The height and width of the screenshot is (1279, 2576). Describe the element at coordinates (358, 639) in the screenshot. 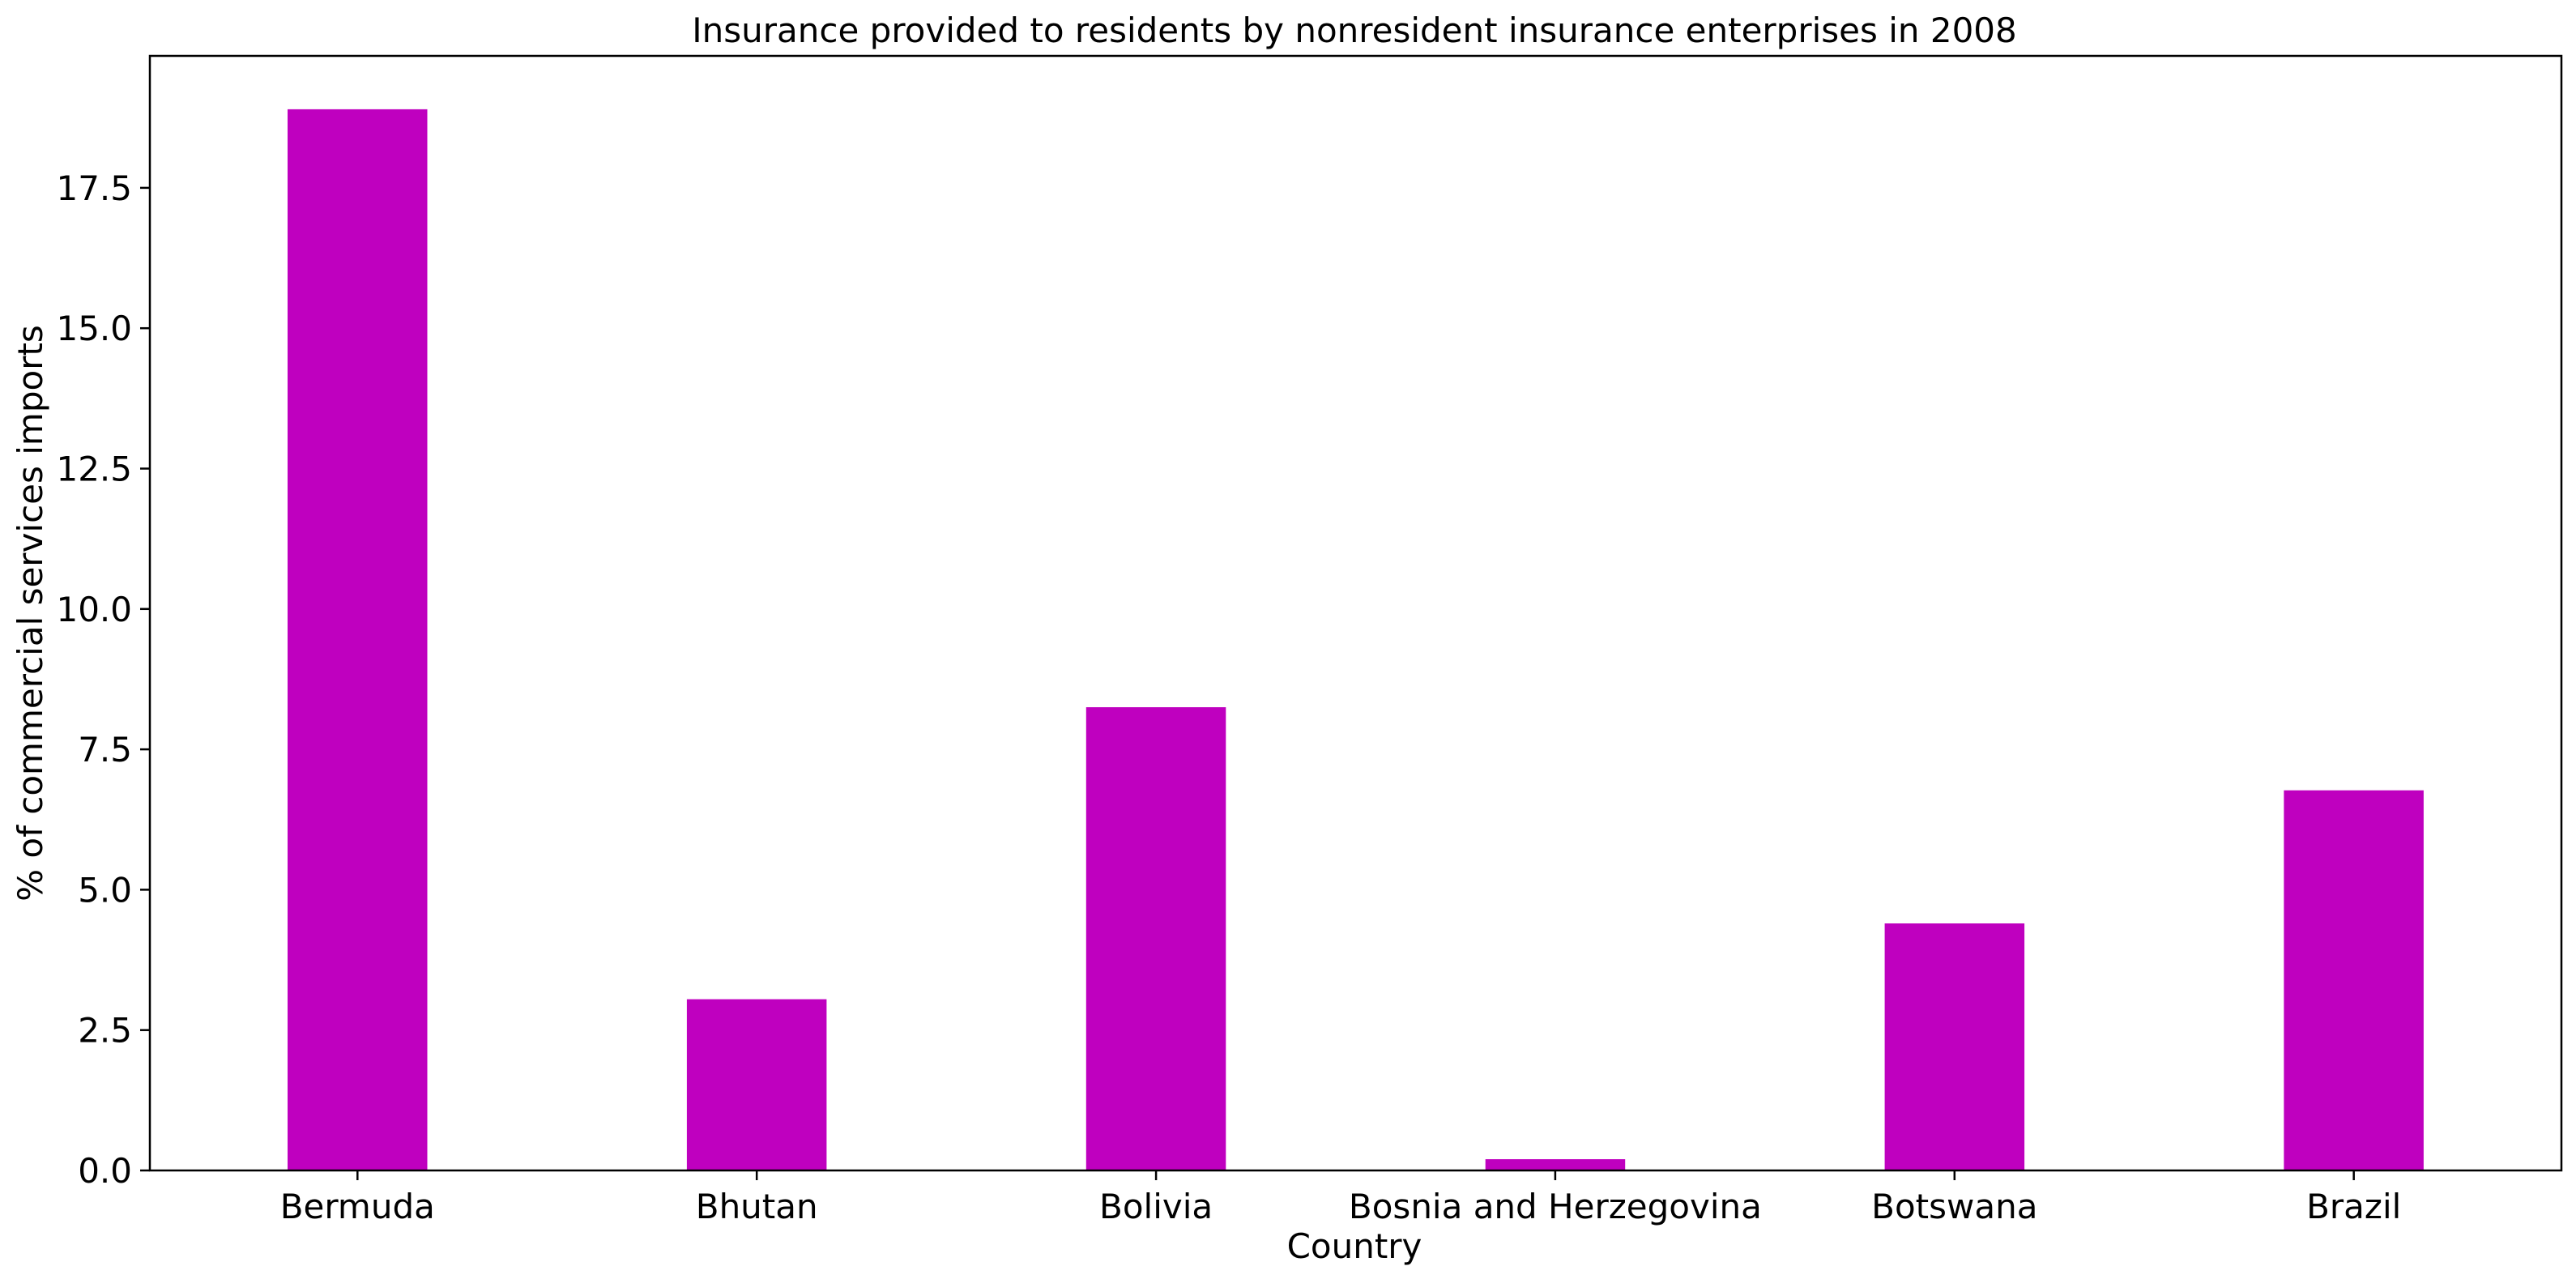

I see `bar-bermuda` at that location.